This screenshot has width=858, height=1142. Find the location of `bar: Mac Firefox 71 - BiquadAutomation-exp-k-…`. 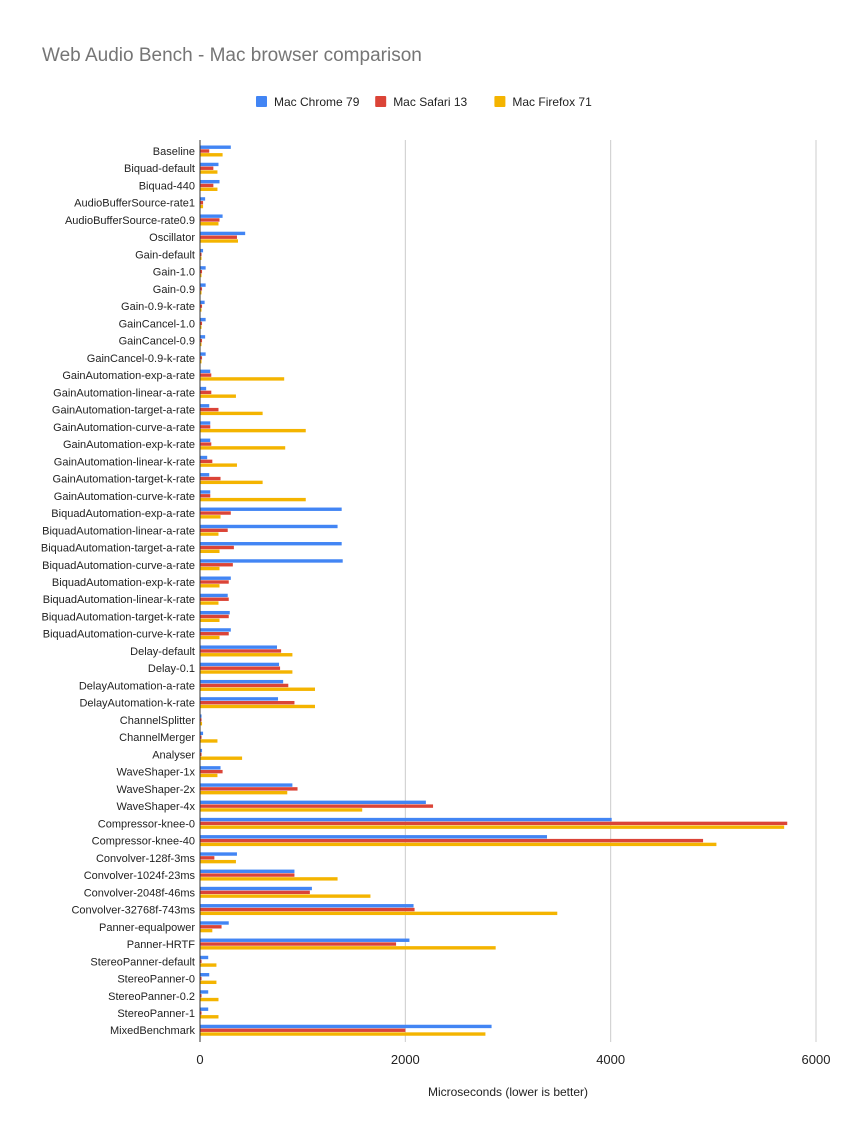

bar: Mac Firefox 71 - BiquadAutomation-exp-k-… is located at coordinates (210, 586).